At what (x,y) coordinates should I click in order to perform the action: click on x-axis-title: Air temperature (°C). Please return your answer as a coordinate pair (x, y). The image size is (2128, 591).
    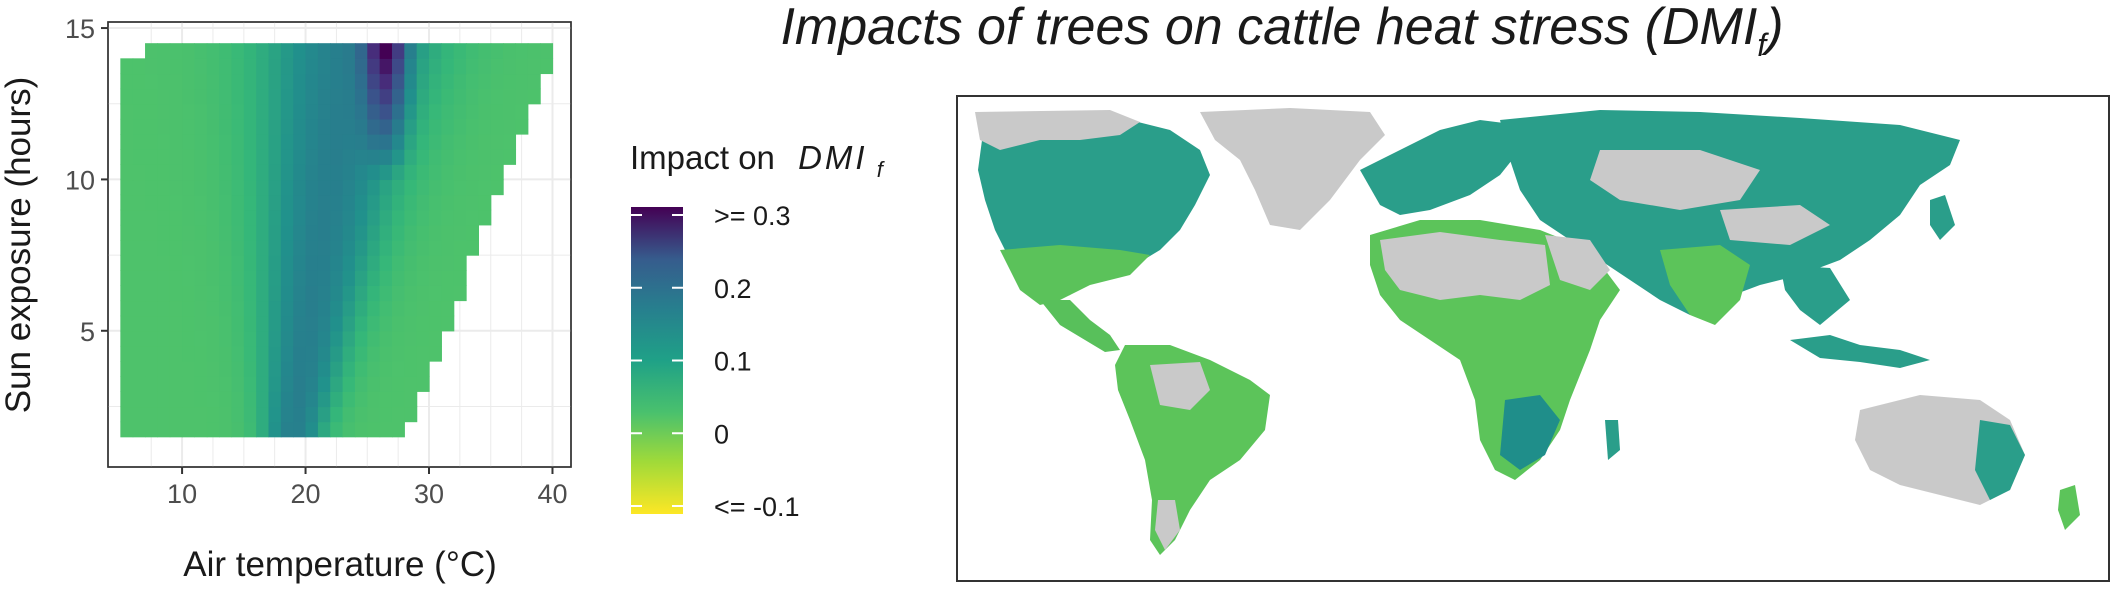
    Looking at the image, I should click on (340, 564).